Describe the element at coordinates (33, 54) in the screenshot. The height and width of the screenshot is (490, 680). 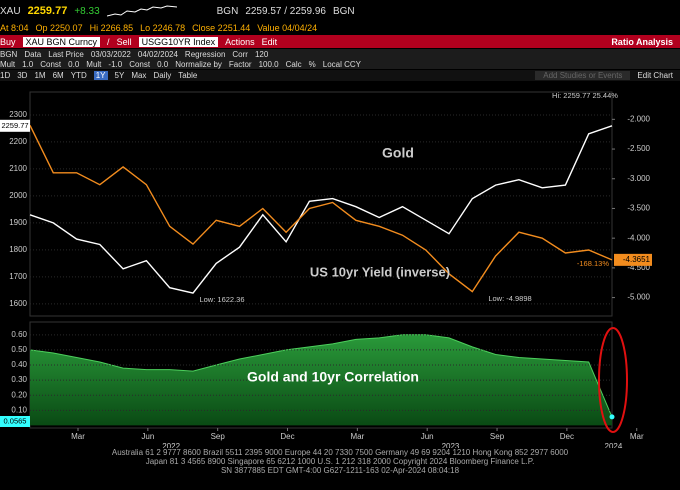
I see `toolbar-item: Data` at that location.